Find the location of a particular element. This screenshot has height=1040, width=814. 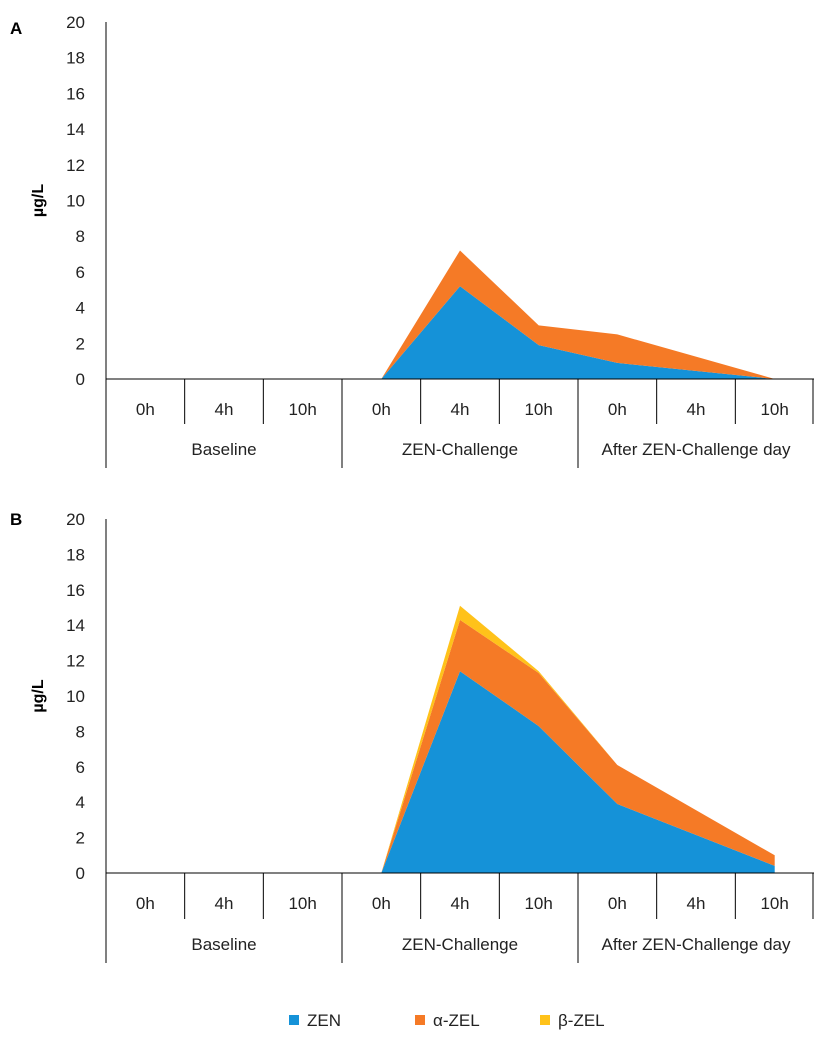

panel-b-y-tick-label: 4 is located at coordinates (80, 802).